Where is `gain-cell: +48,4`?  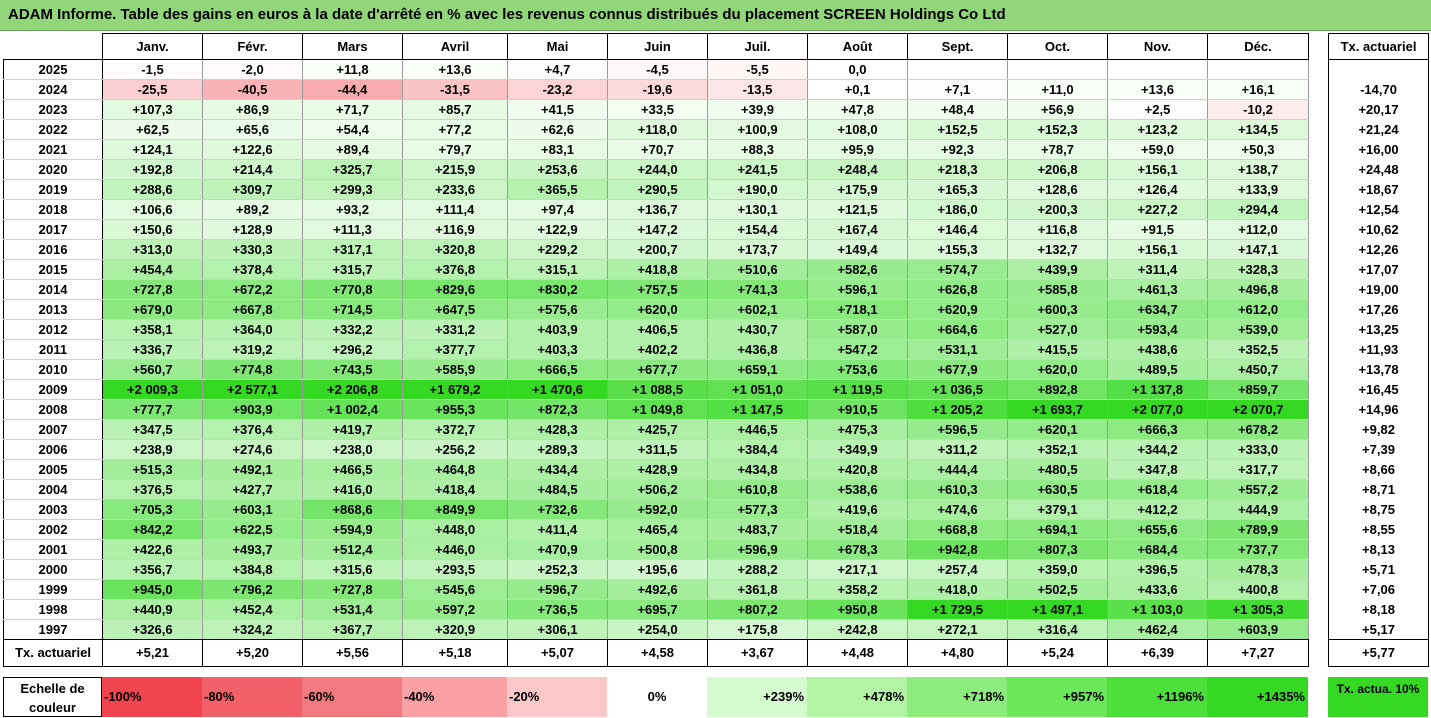 gain-cell: +48,4 is located at coordinates (957, 109).